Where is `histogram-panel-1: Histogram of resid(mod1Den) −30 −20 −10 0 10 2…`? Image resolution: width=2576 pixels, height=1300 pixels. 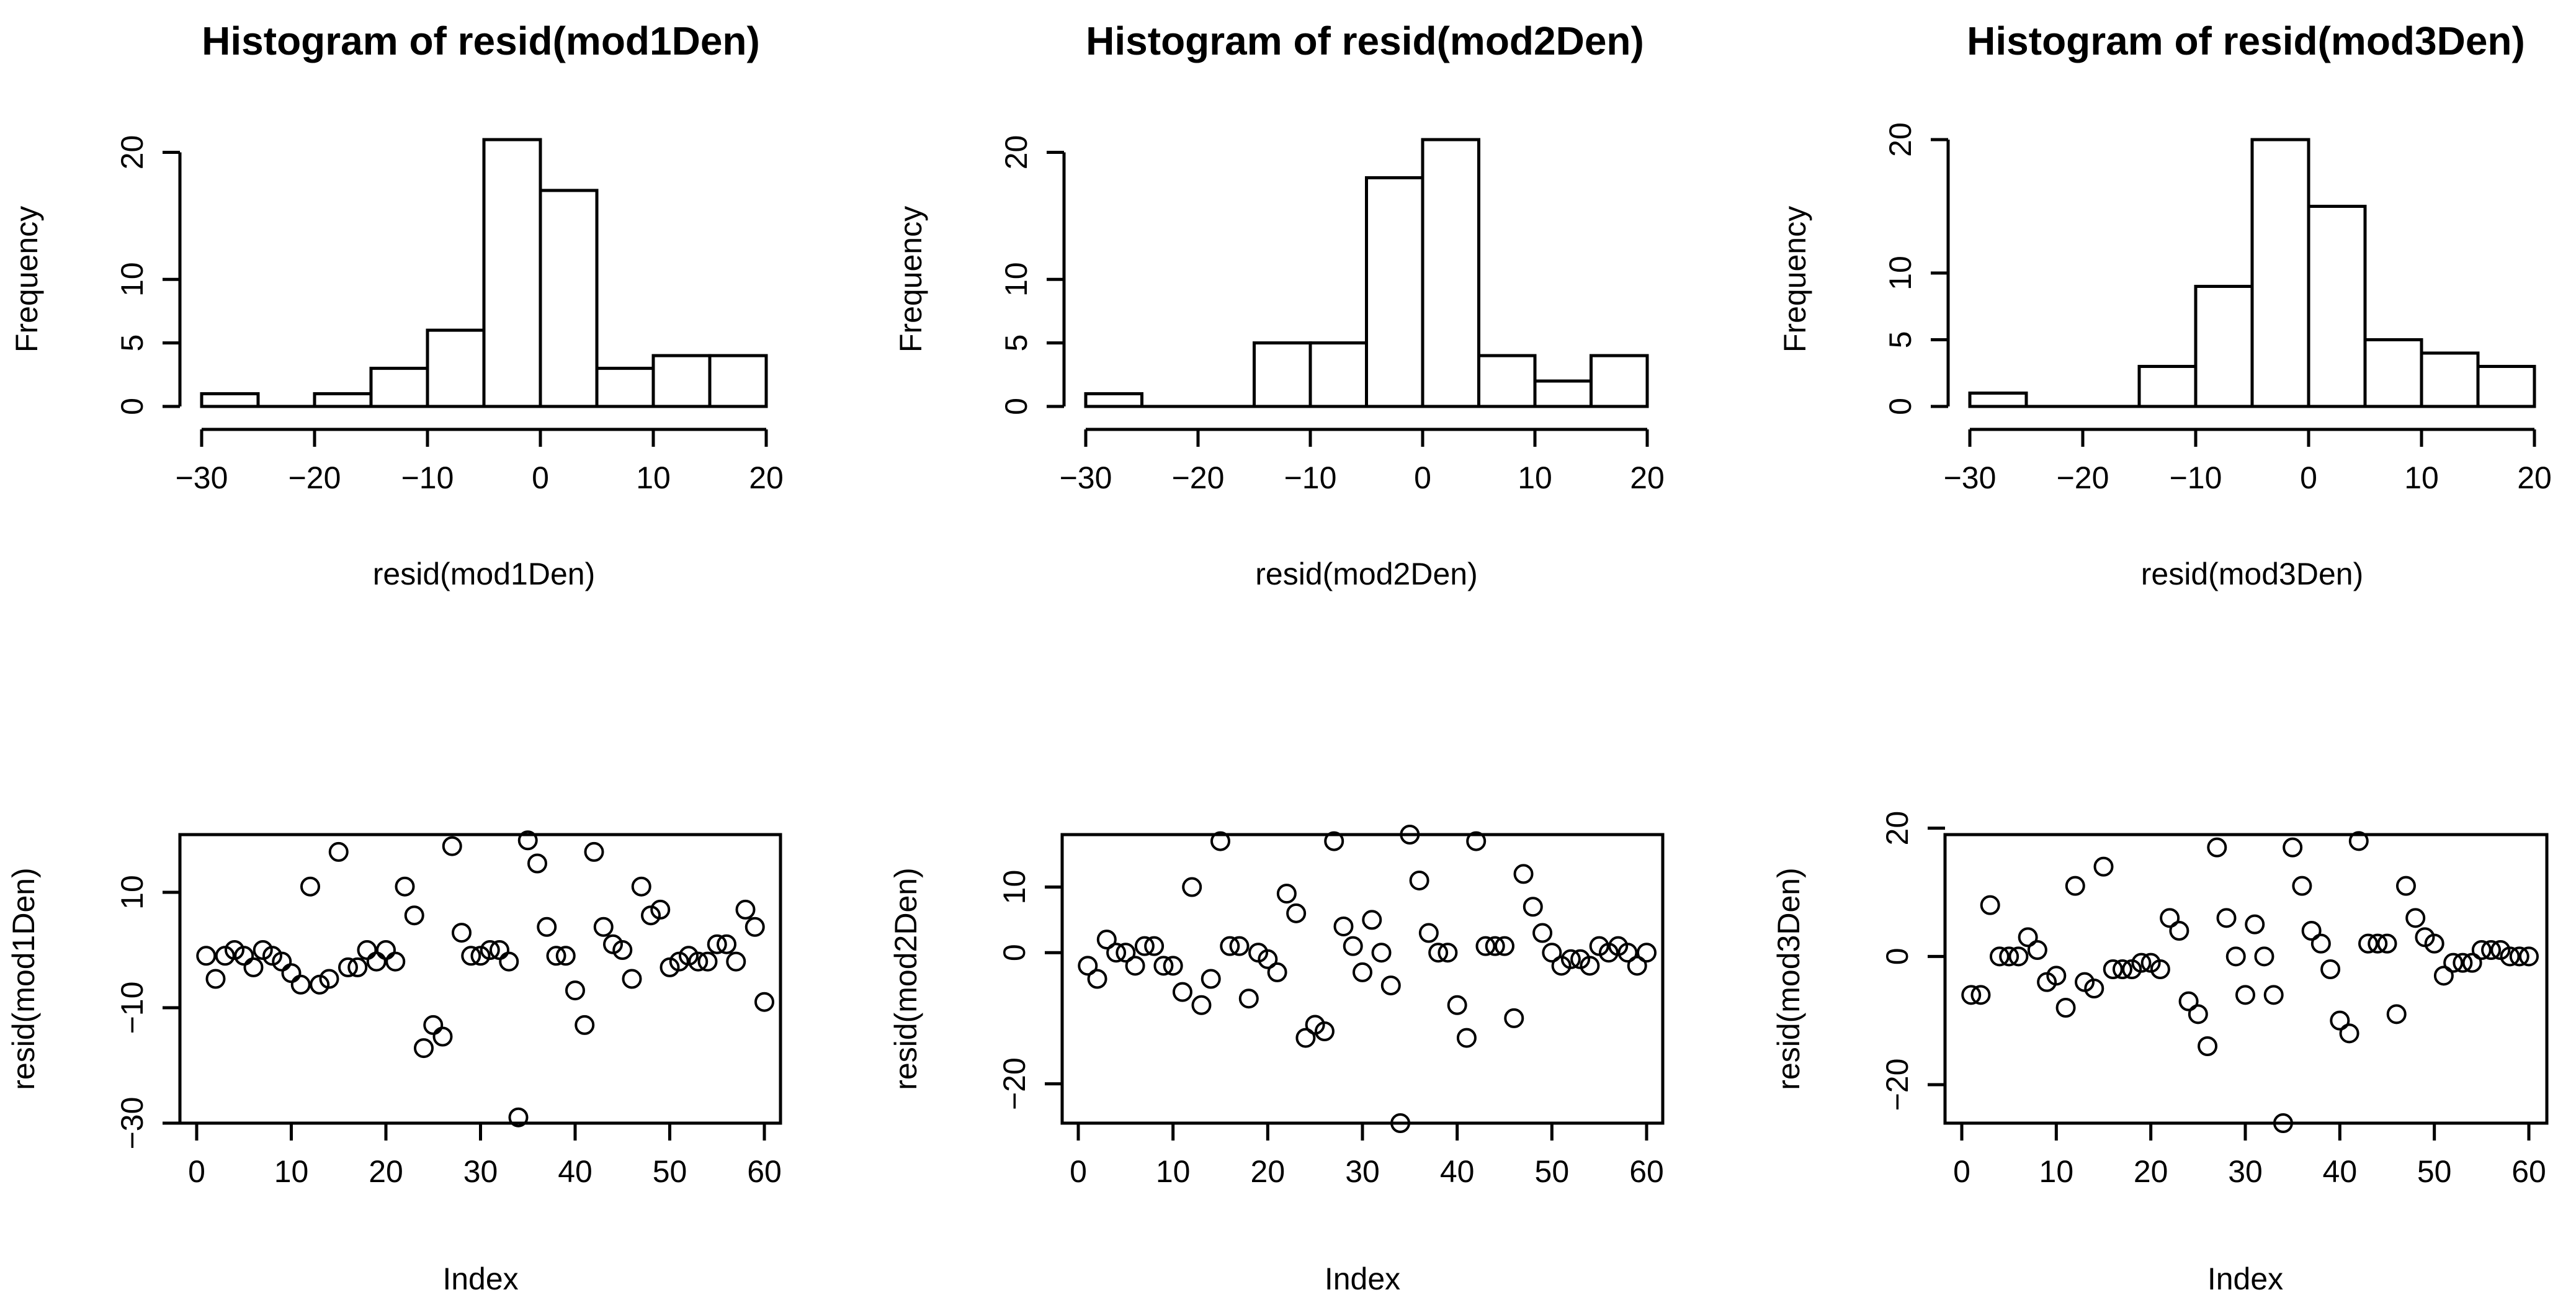 histogram-panel-1: Histogram of resid(mod1Den) −30 −20 −10 0 10 2… is located at coordinates (396, 305).